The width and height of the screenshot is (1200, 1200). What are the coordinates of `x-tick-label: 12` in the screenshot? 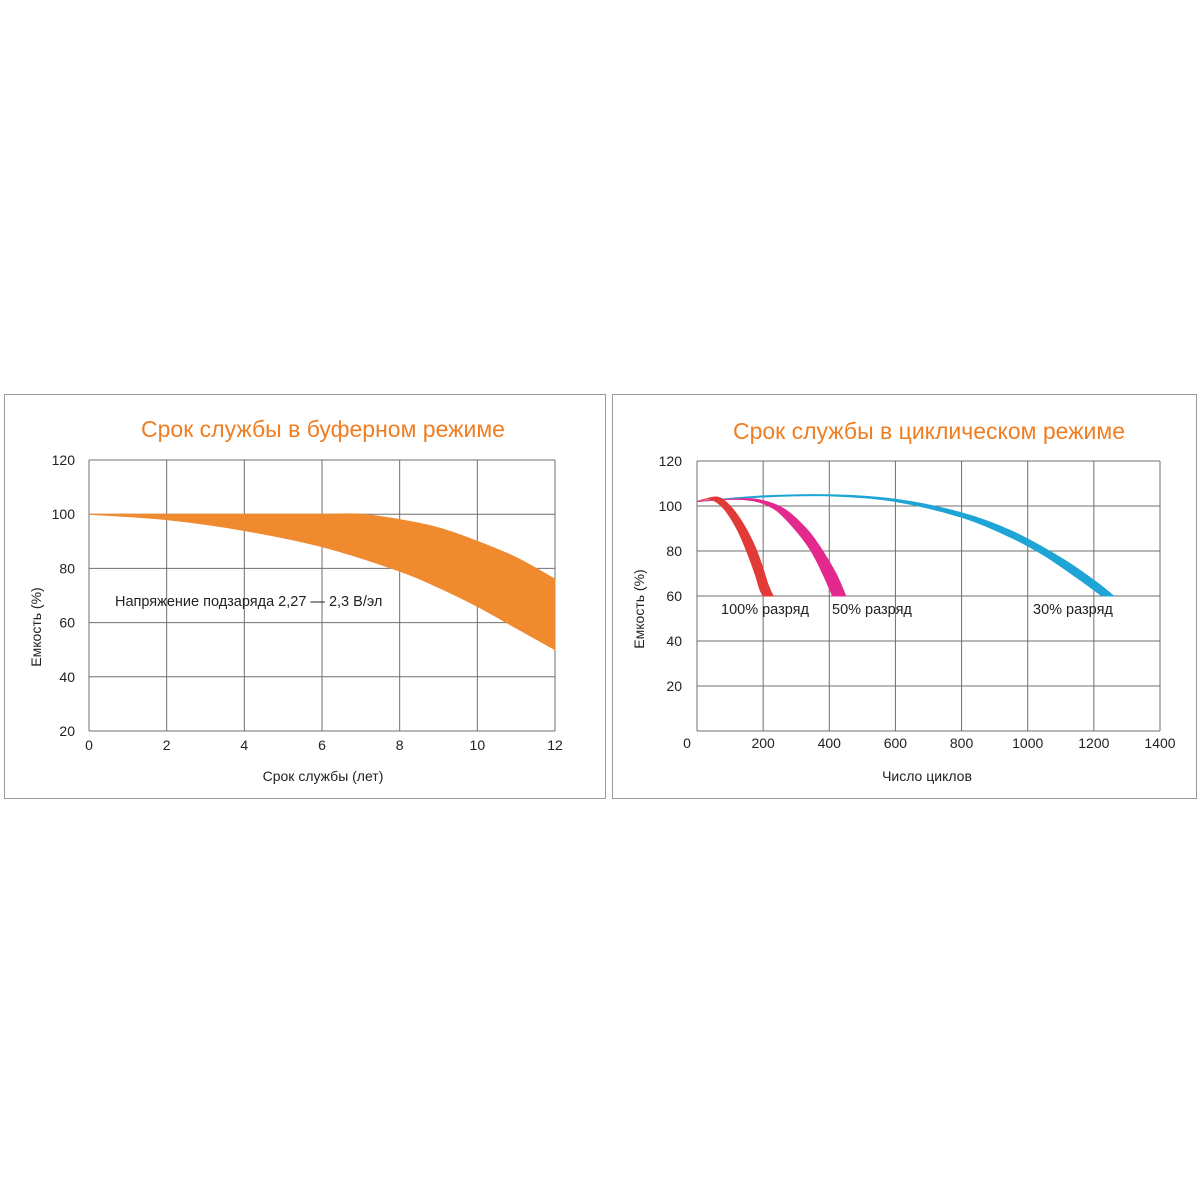 It's located at (555, 745).